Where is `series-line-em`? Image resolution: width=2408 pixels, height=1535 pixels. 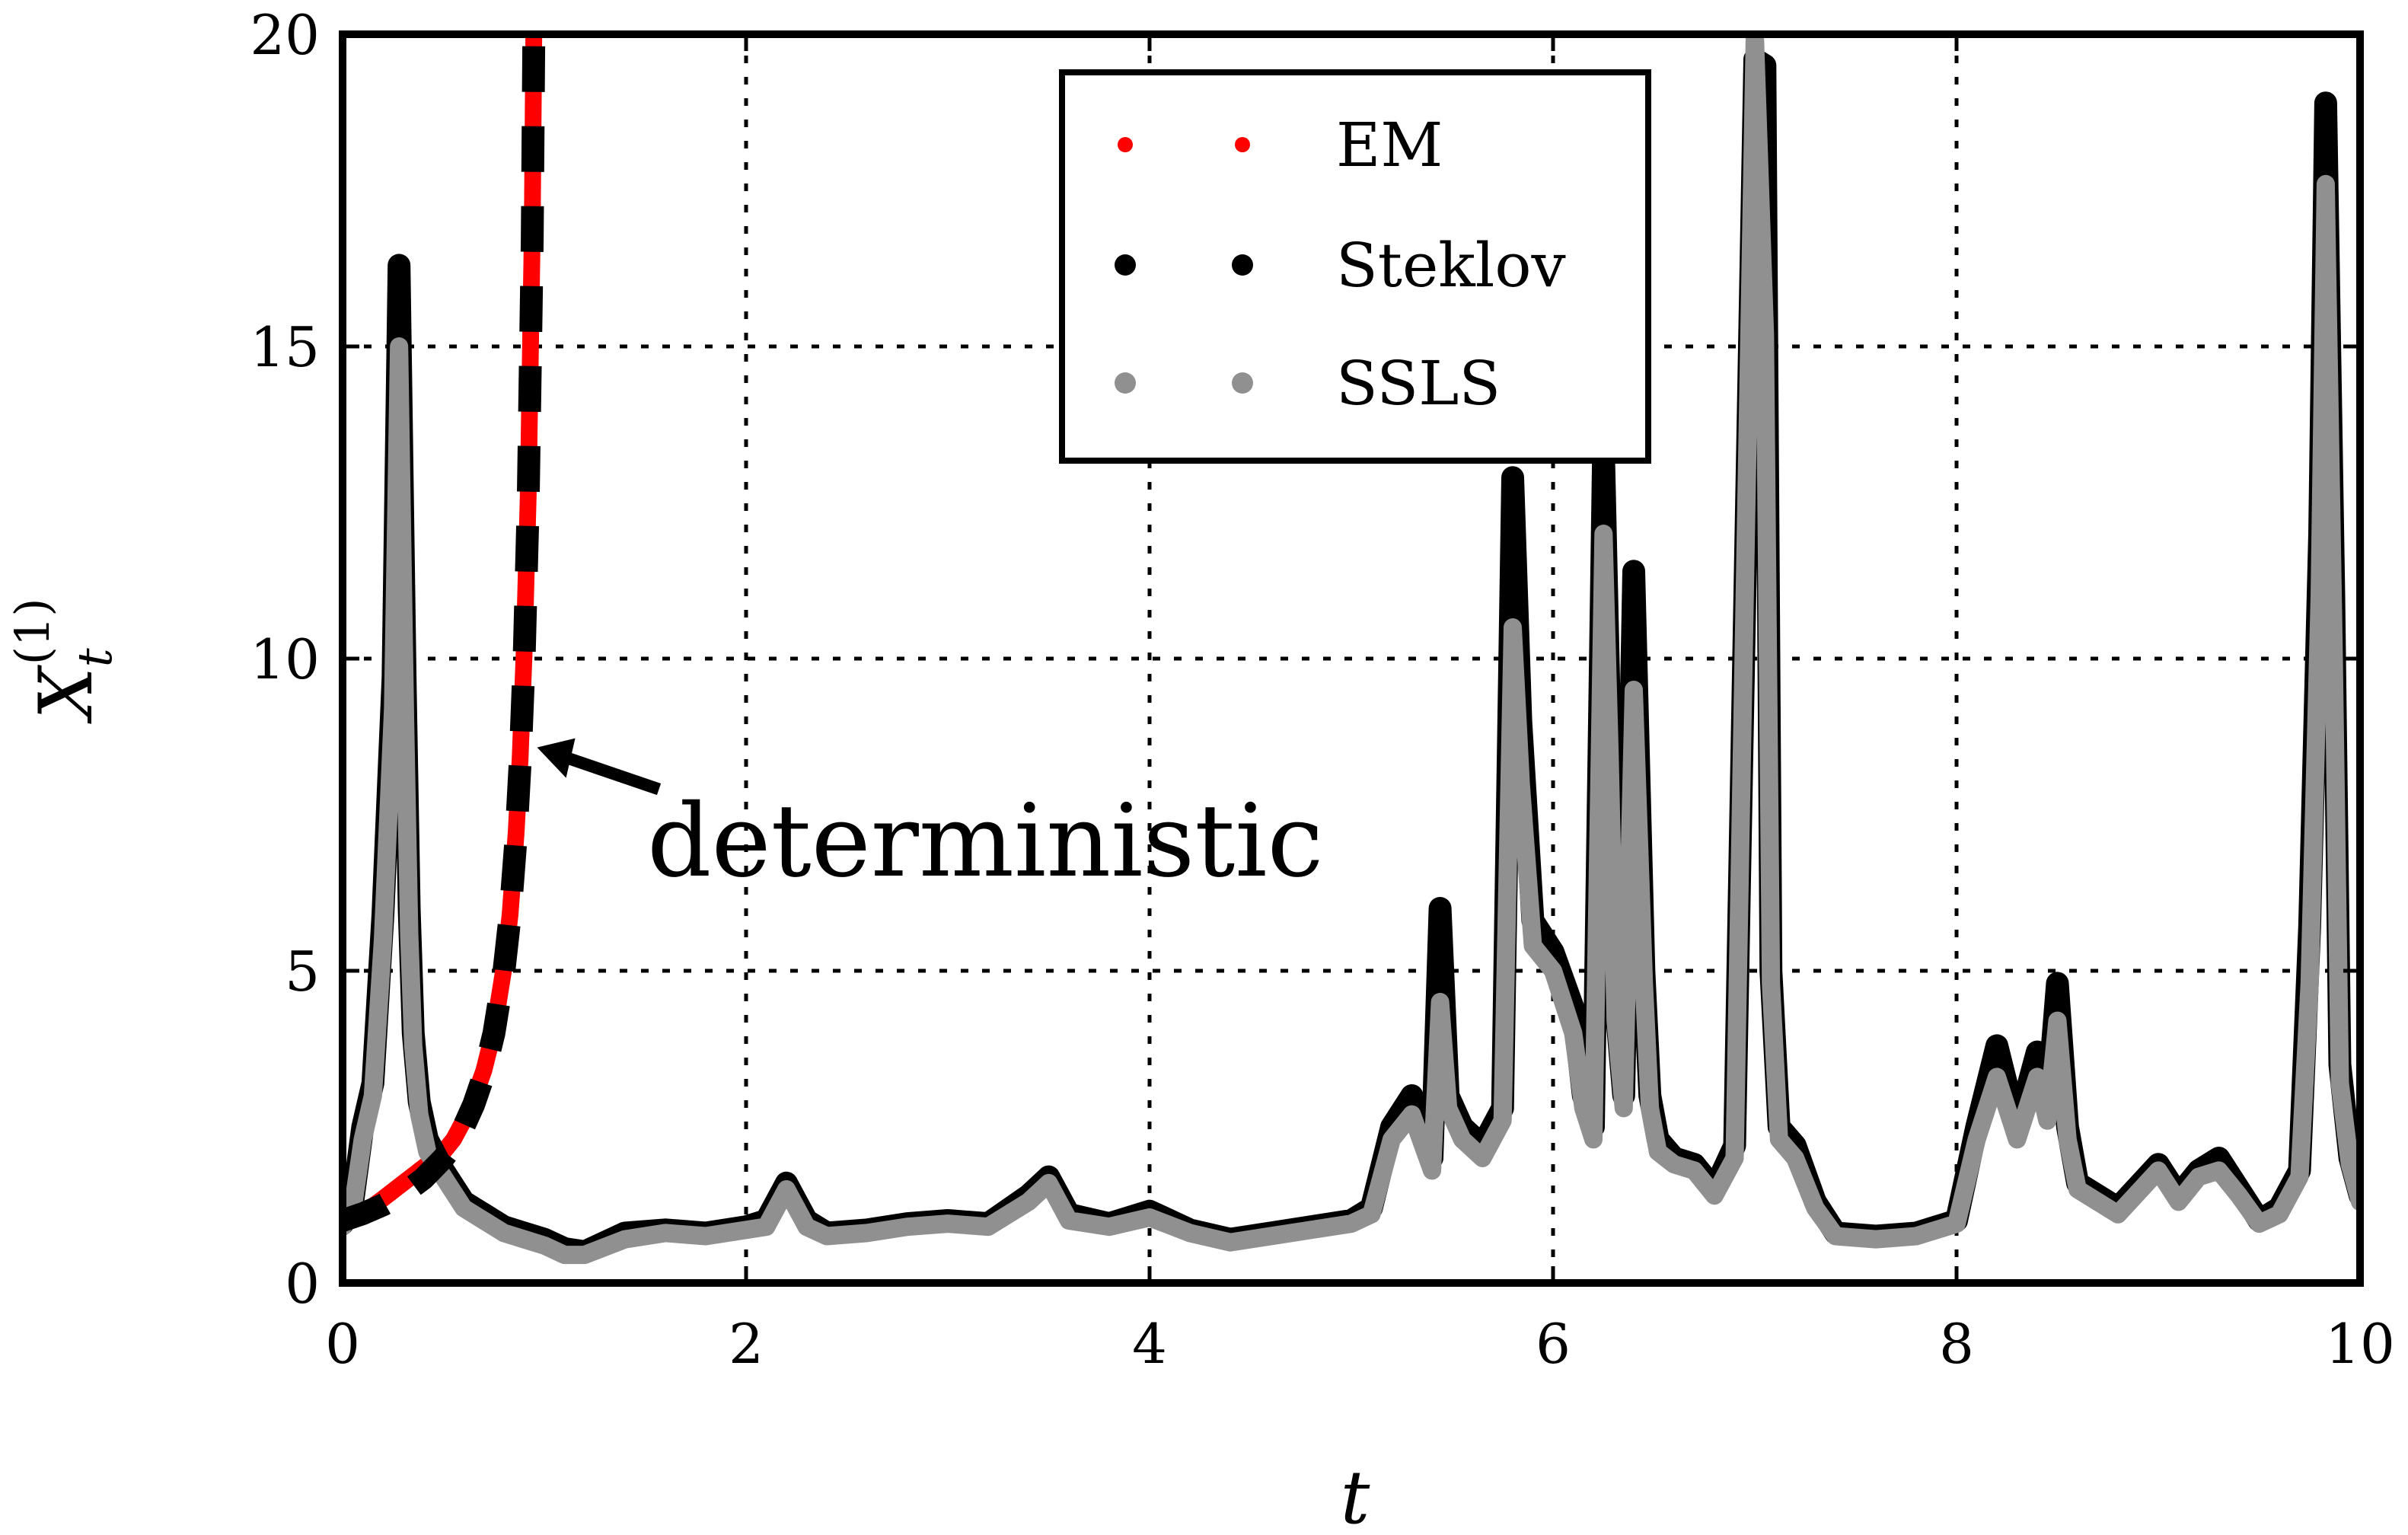
series-line-em is located at coordinates (443, 631).